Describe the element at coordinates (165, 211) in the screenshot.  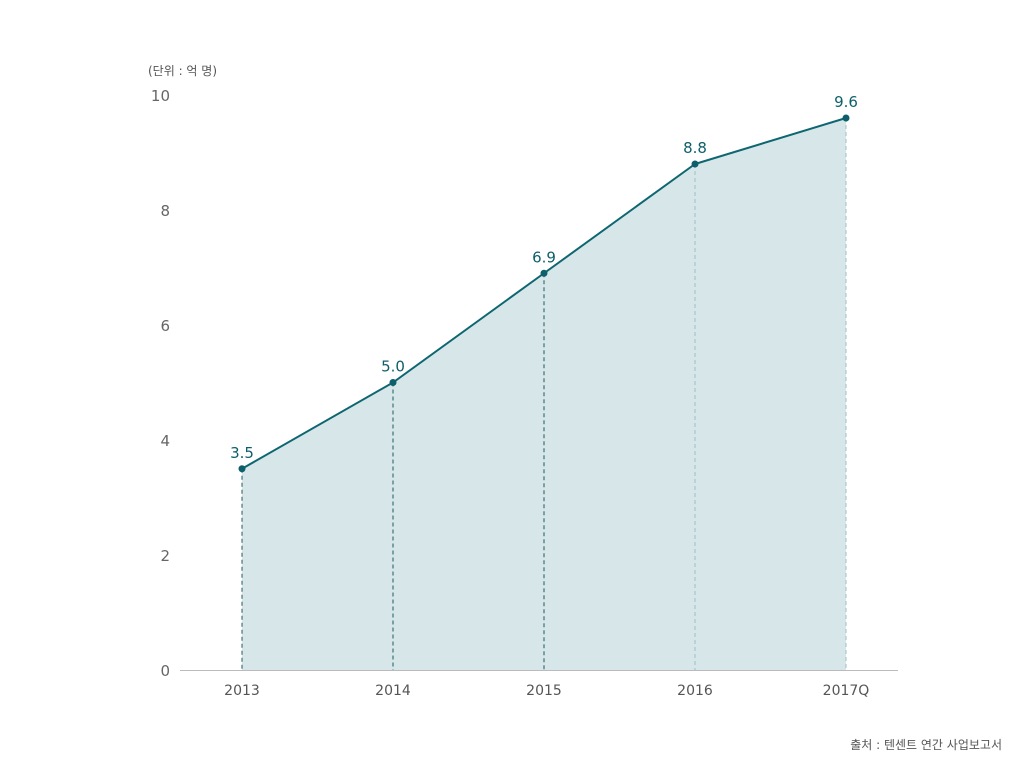
I see `y-tick-label-8: 8` at that location.